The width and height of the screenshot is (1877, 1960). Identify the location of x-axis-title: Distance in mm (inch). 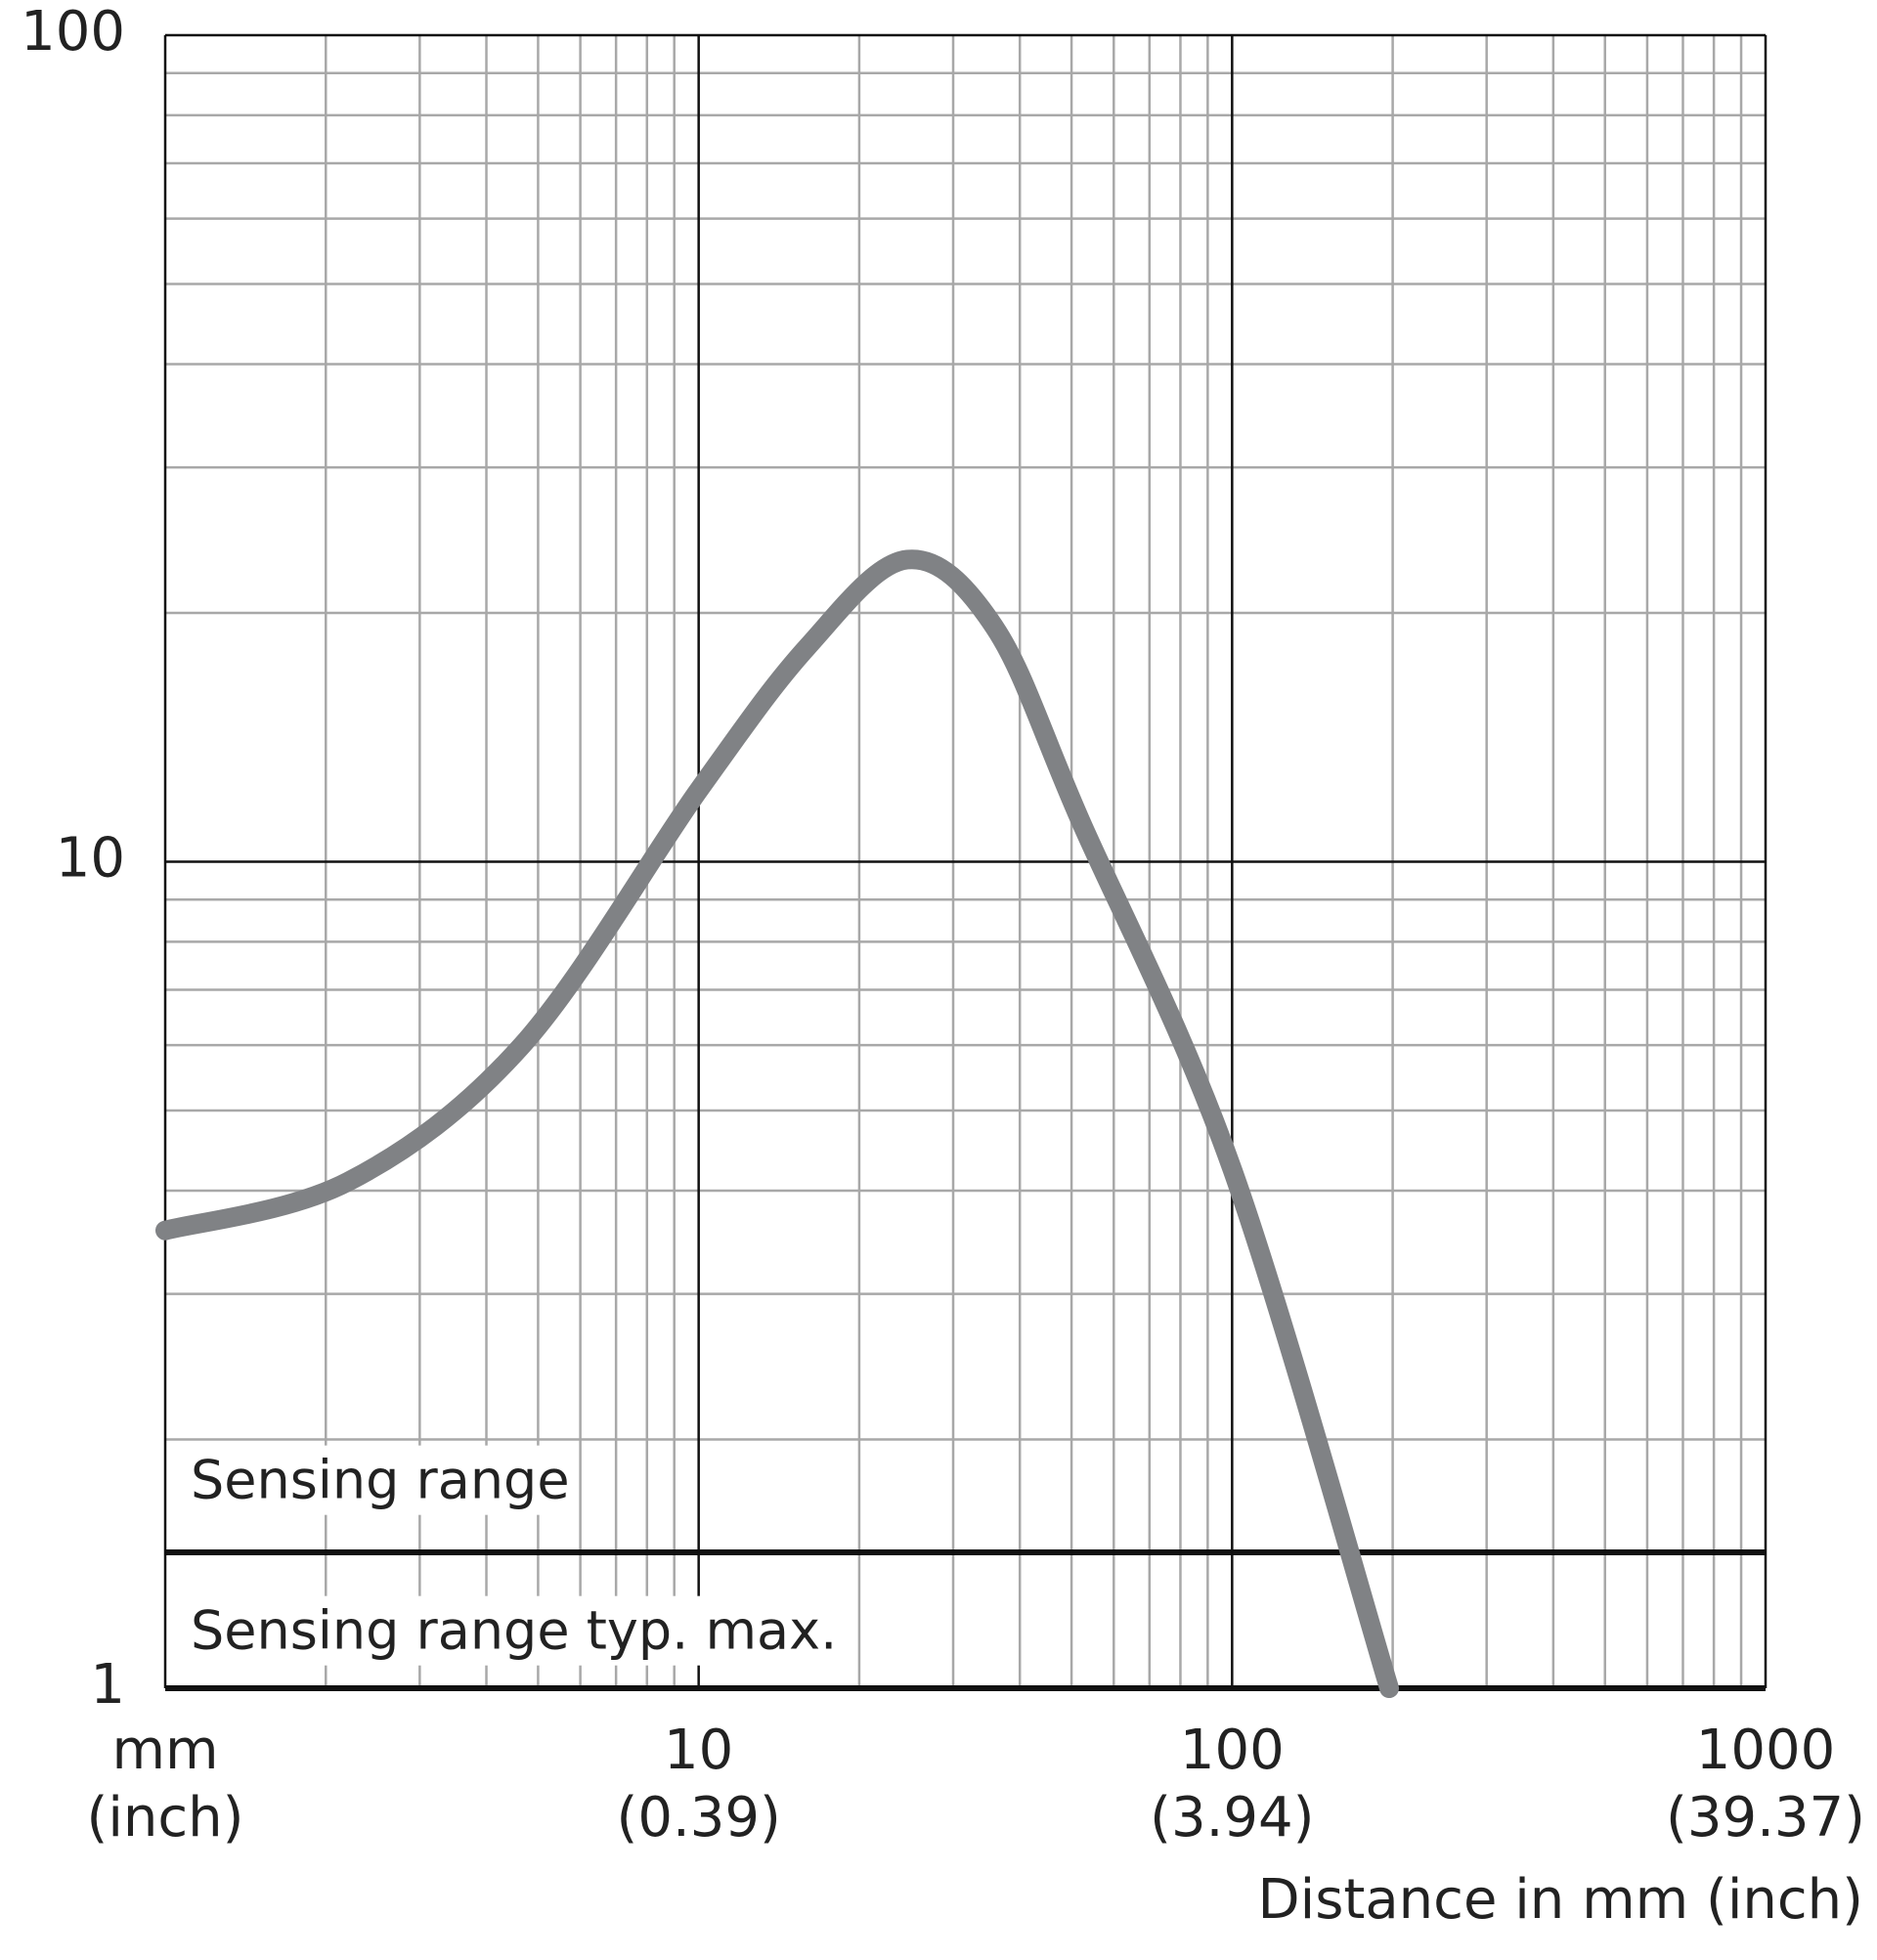
(1560, 1900).